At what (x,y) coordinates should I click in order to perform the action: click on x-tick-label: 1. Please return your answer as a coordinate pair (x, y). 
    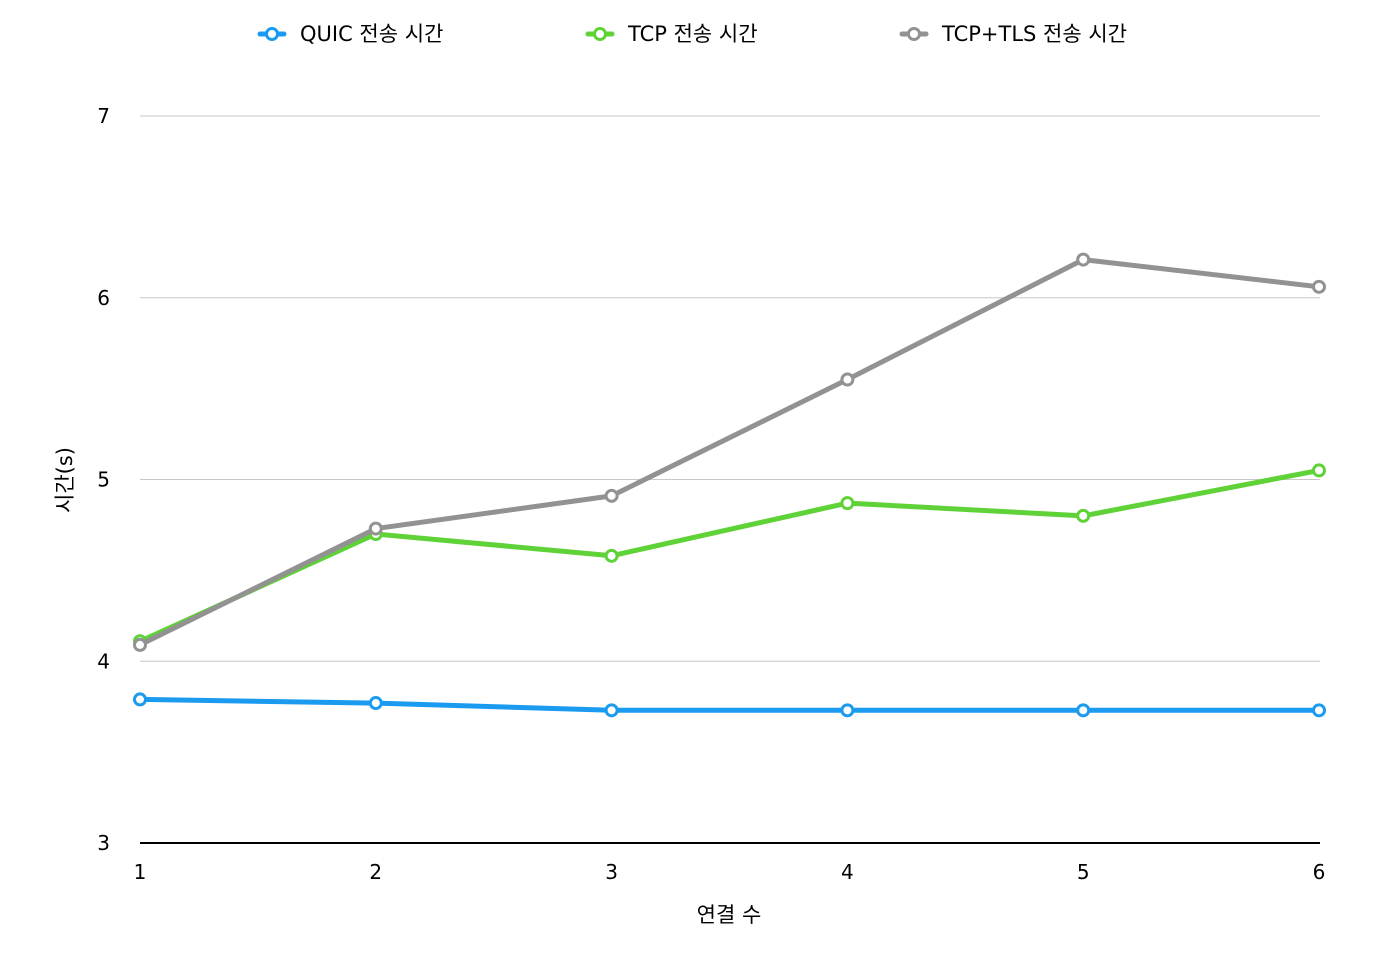
    Looking at the image, I should click on (140, 872).